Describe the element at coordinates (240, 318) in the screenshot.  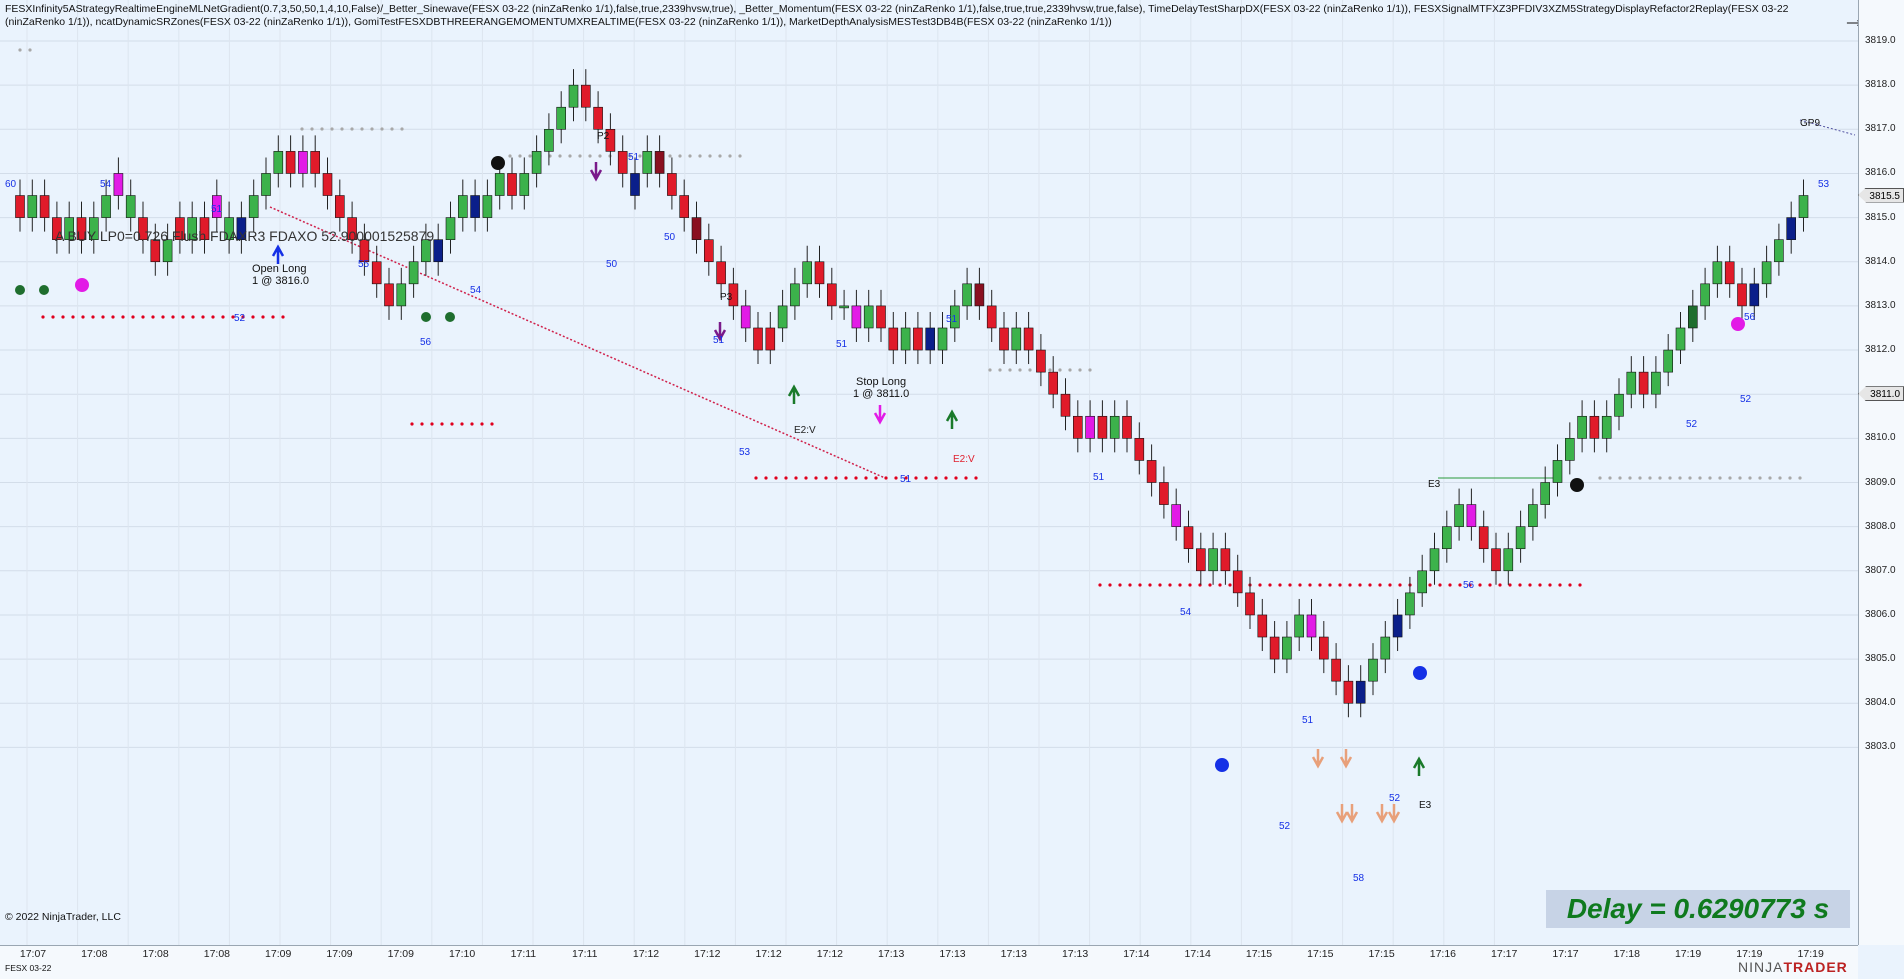
I see `chart-annotation: 52` at that location.